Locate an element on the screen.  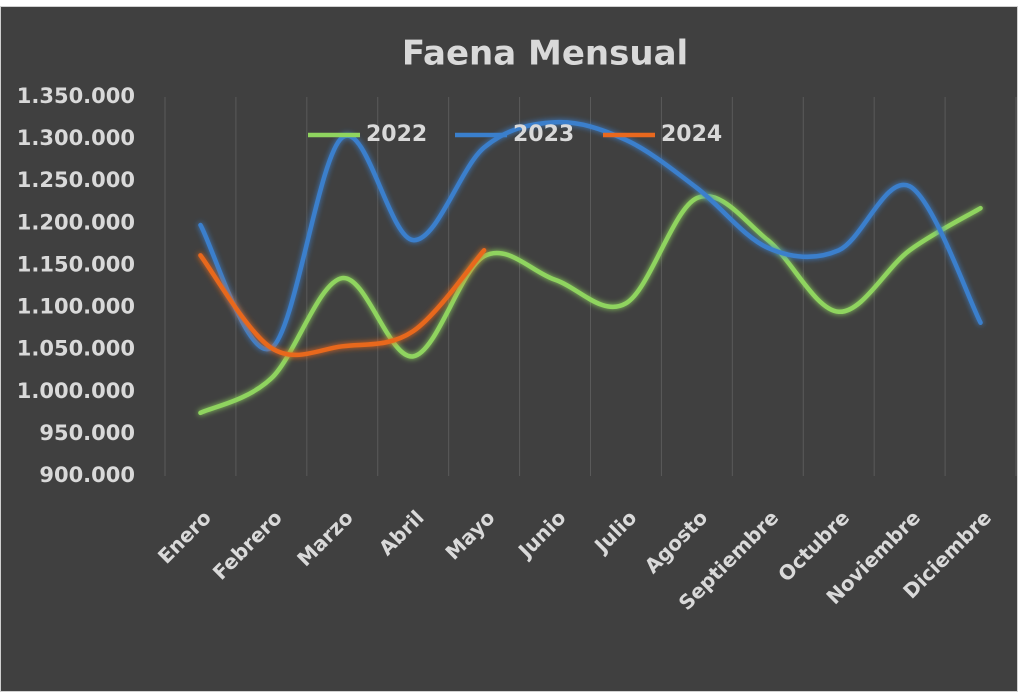
y-tick-label: 1.150.000 is located at coordinates (76, 264).